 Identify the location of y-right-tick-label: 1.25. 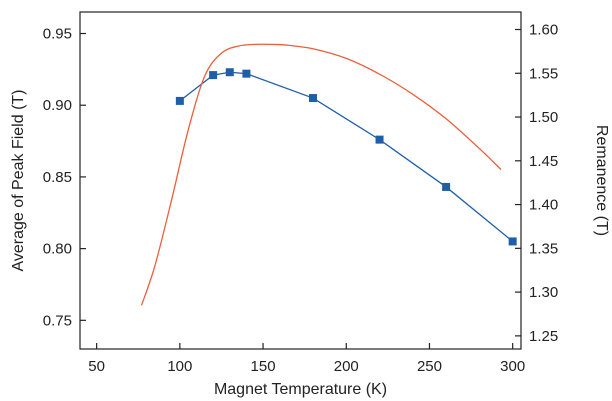
(543, 336).